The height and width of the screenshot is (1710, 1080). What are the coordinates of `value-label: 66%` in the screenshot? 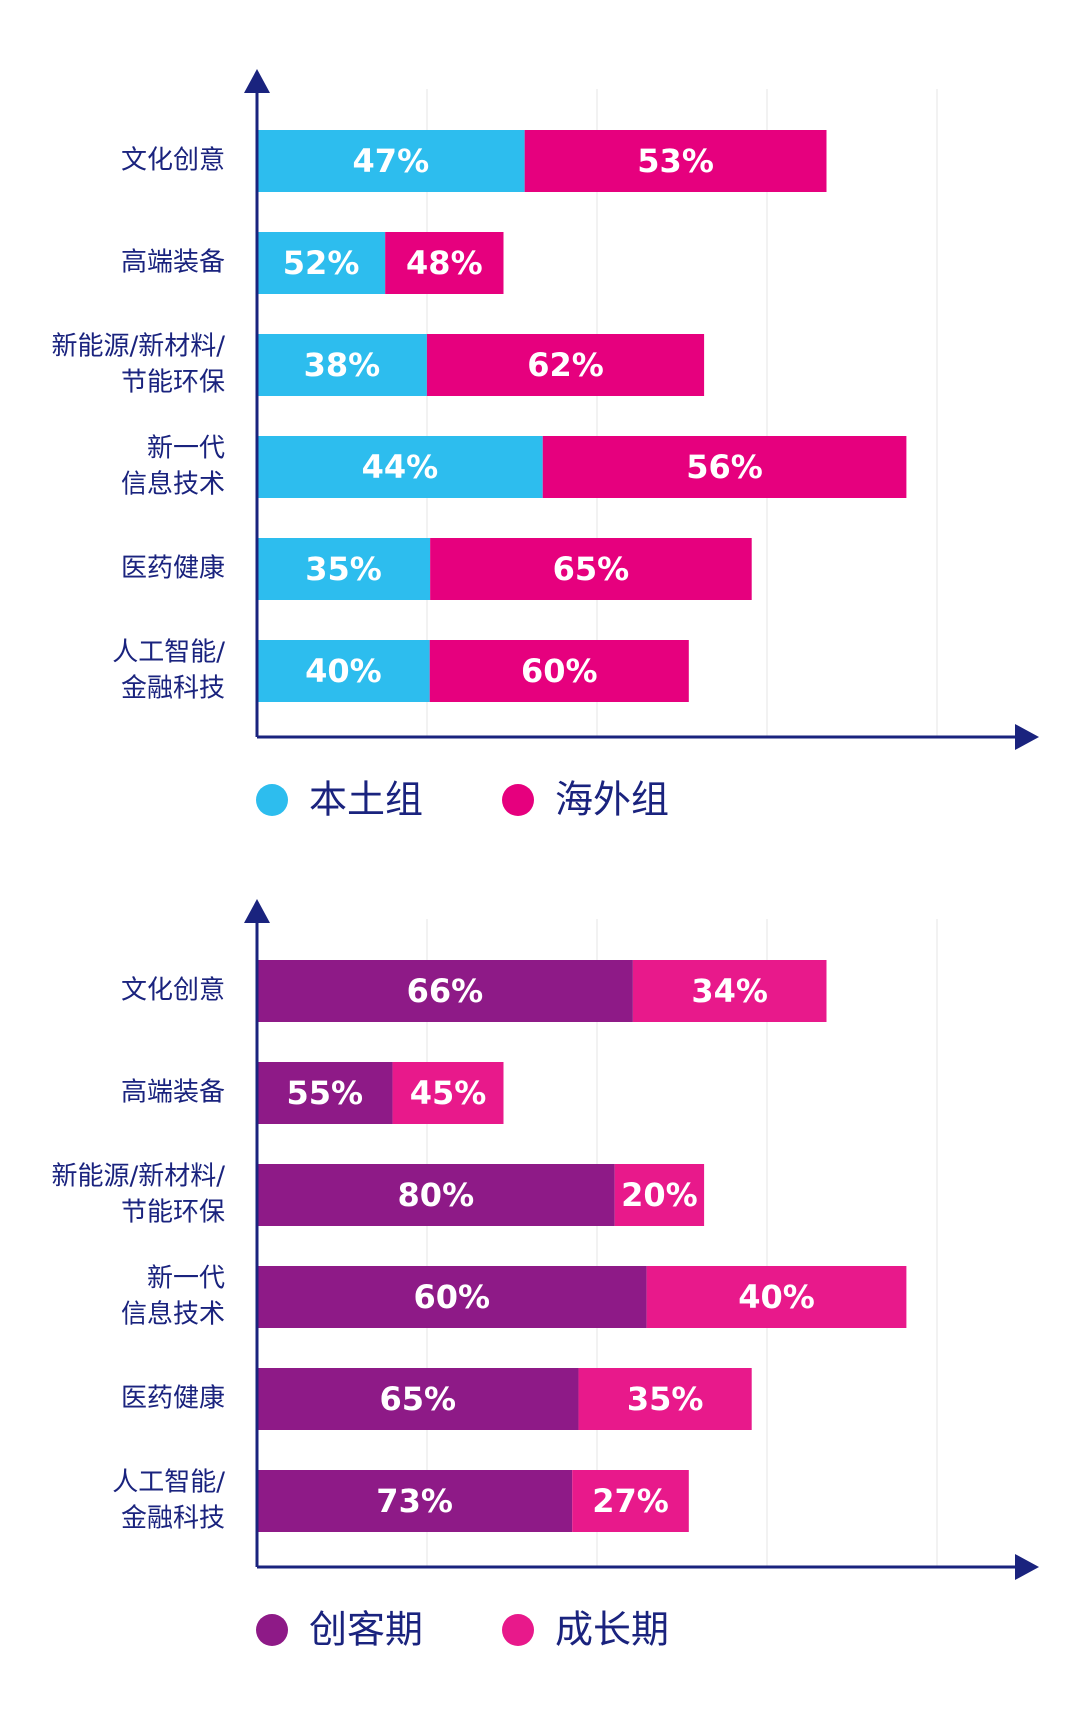 It's located at (445, 991).